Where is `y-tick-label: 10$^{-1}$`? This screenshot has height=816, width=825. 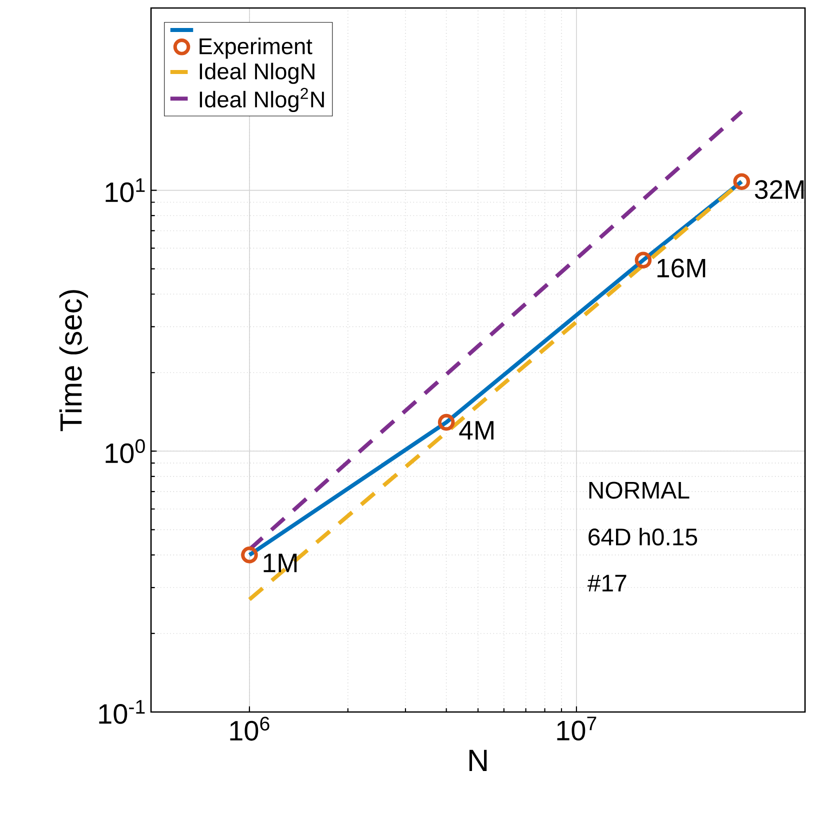
y-tick-label: 10$^{-1}$ is located at coordinates (122, 712).